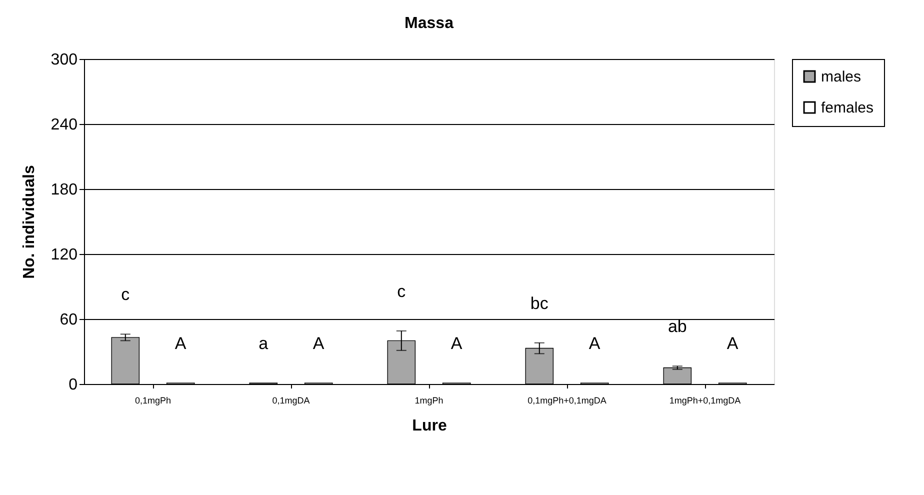 The width and height of the screenshot is (924, 495). I want to click on y-tick-label: 240, so click(64, 125).